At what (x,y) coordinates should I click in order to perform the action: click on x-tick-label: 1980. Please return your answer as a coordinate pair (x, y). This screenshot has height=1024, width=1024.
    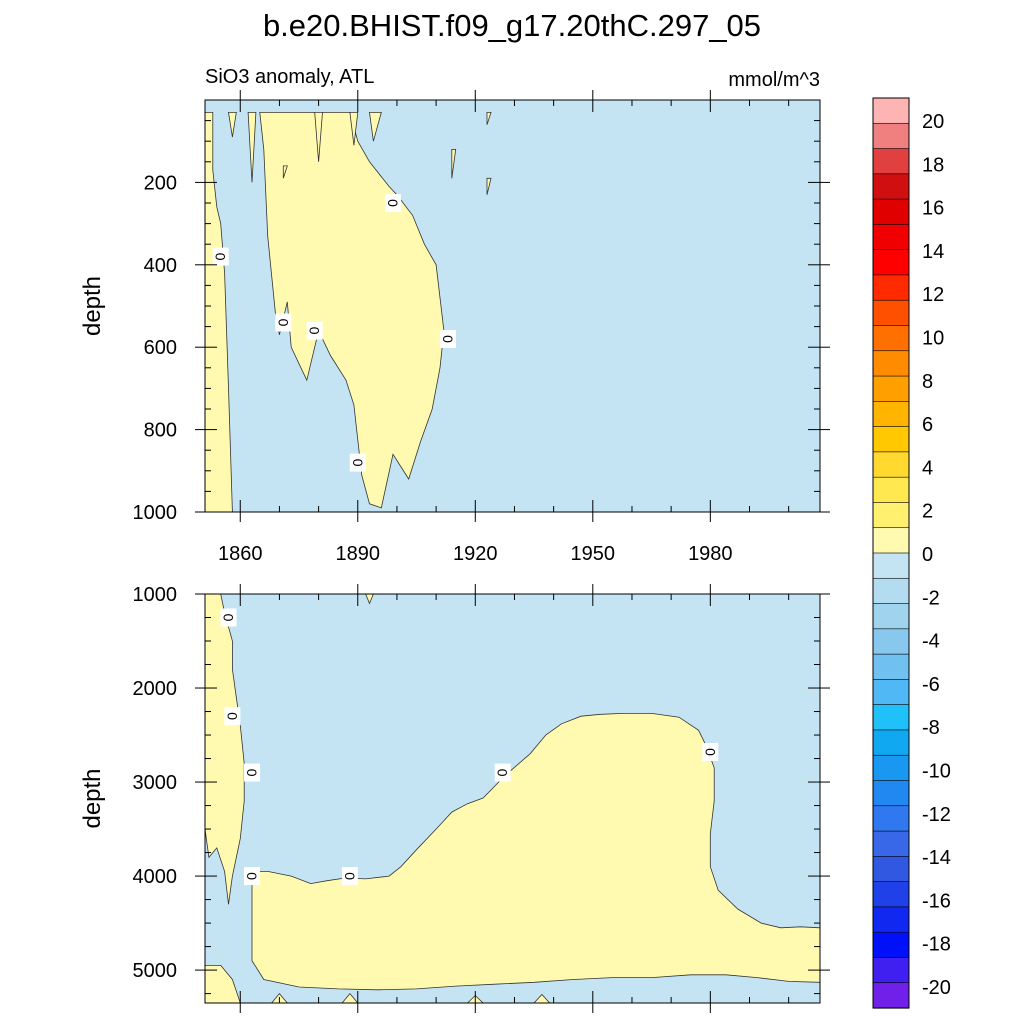
    Looking at the image, I should click on (710, 554).